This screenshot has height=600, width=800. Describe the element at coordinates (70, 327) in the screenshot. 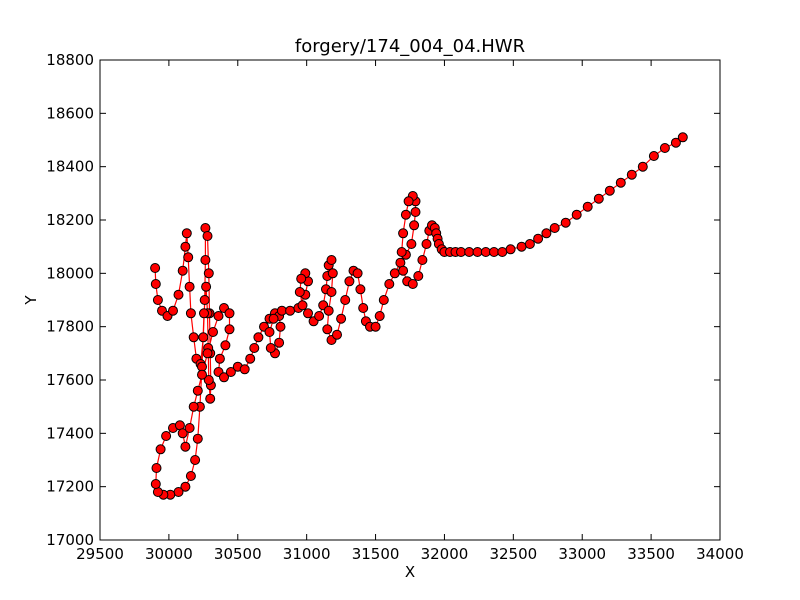

I see `y-tick-label: 17800` at that location.